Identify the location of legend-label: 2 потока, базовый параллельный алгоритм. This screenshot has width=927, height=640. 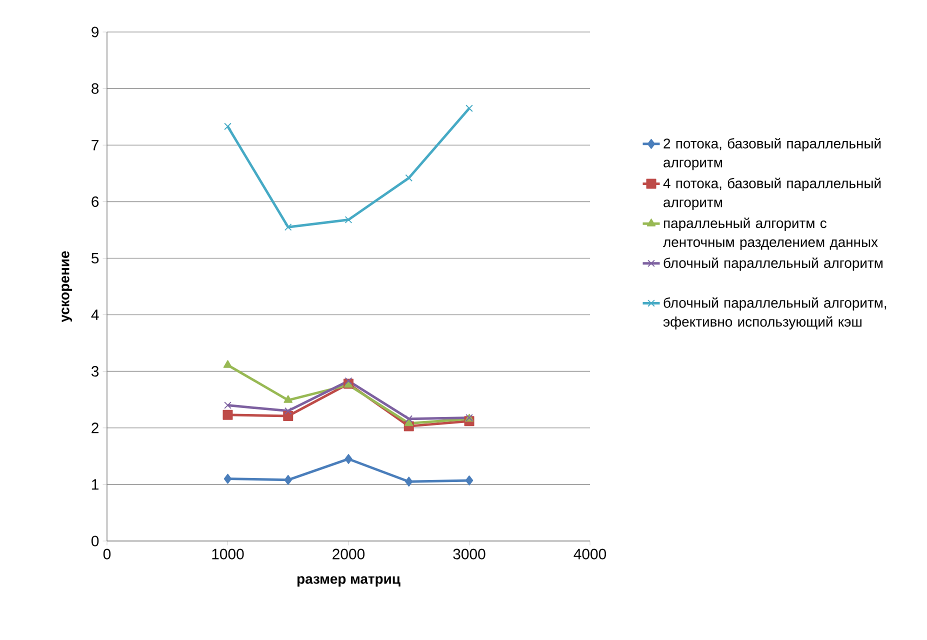
(772, 154).